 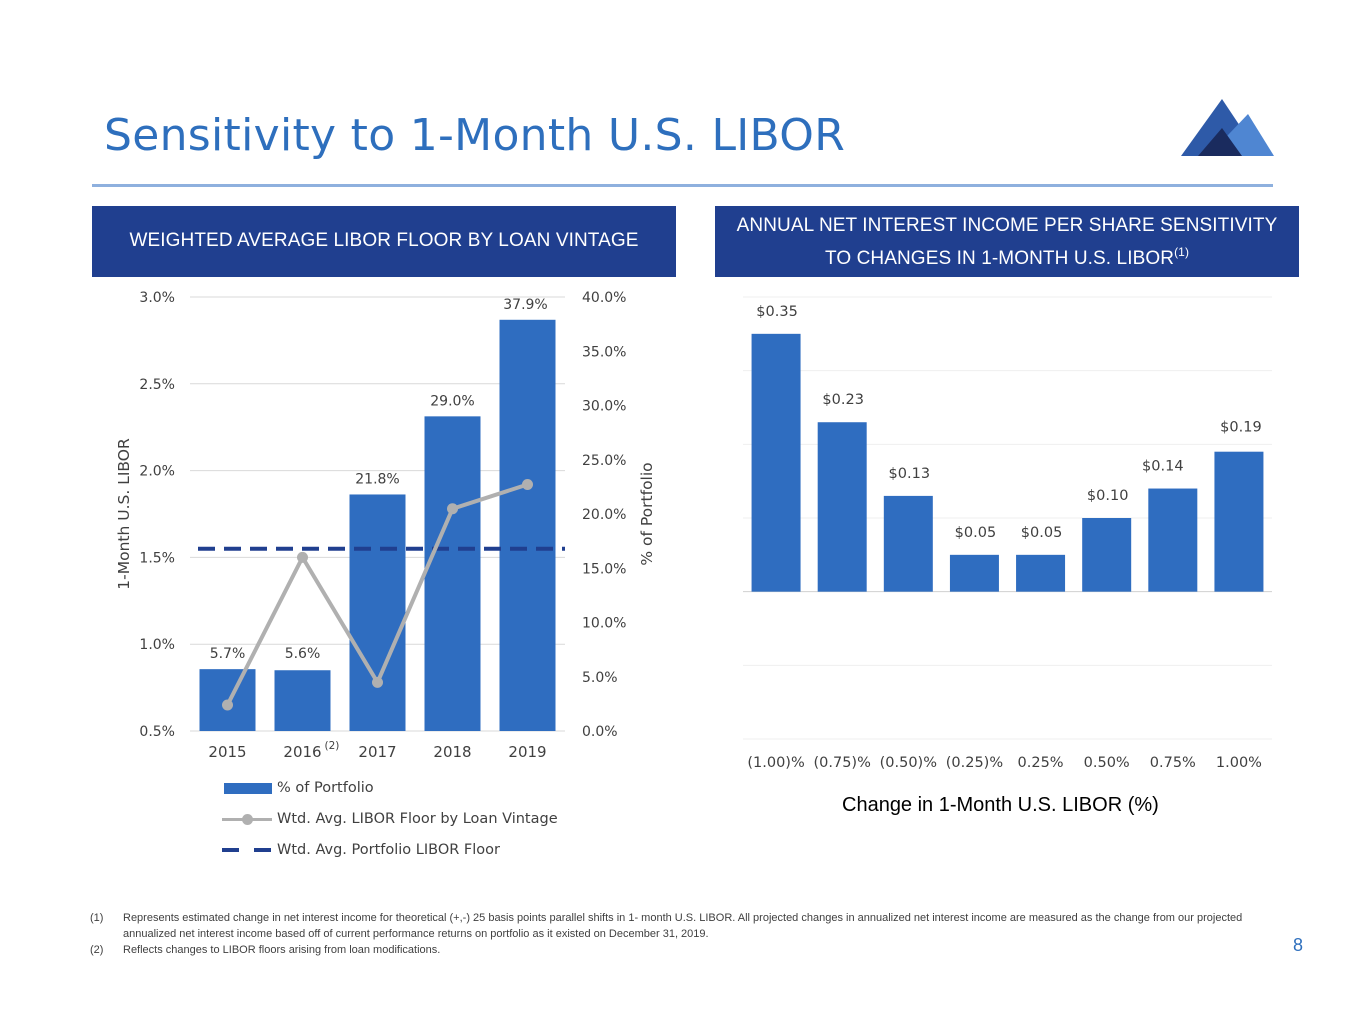 What do you see at coordinates (157, 732) in the screenshot?
I see `left-y-tick-label: 0.5%` at bounding box center [157, 732].